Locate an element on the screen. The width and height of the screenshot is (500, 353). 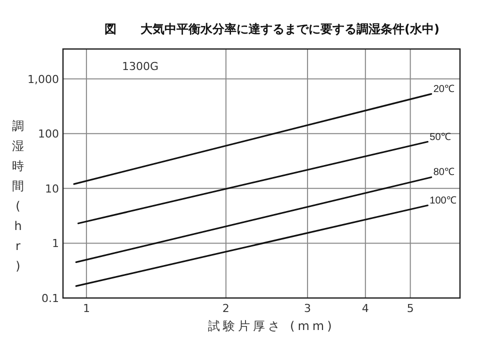
x-tick-label: 5 is located at coordinates (410, 308).